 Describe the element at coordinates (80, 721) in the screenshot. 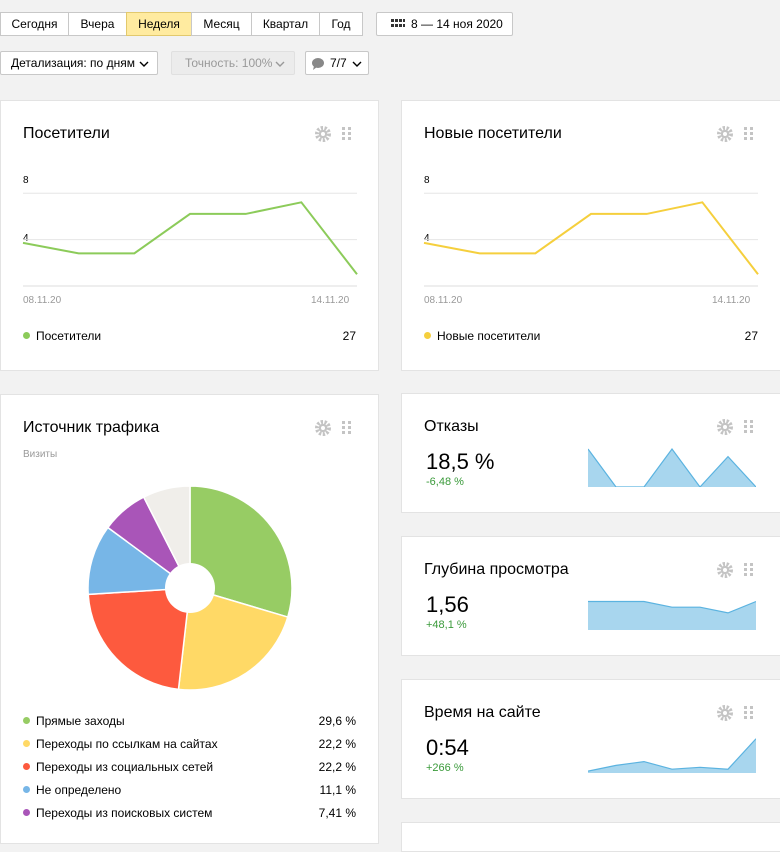

I see `legend-label: Прямые заходы` at that location.